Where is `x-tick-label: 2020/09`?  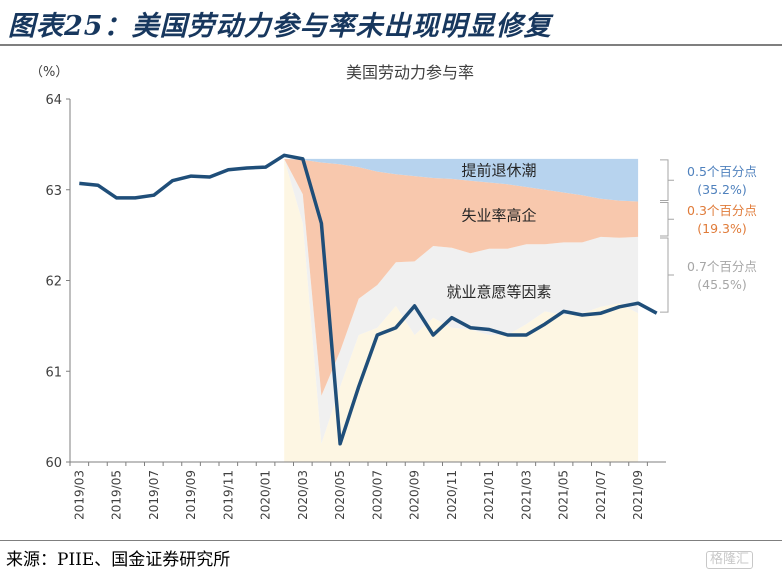
x-tick-label: 2020/09 is located at coordinates (415, 495).